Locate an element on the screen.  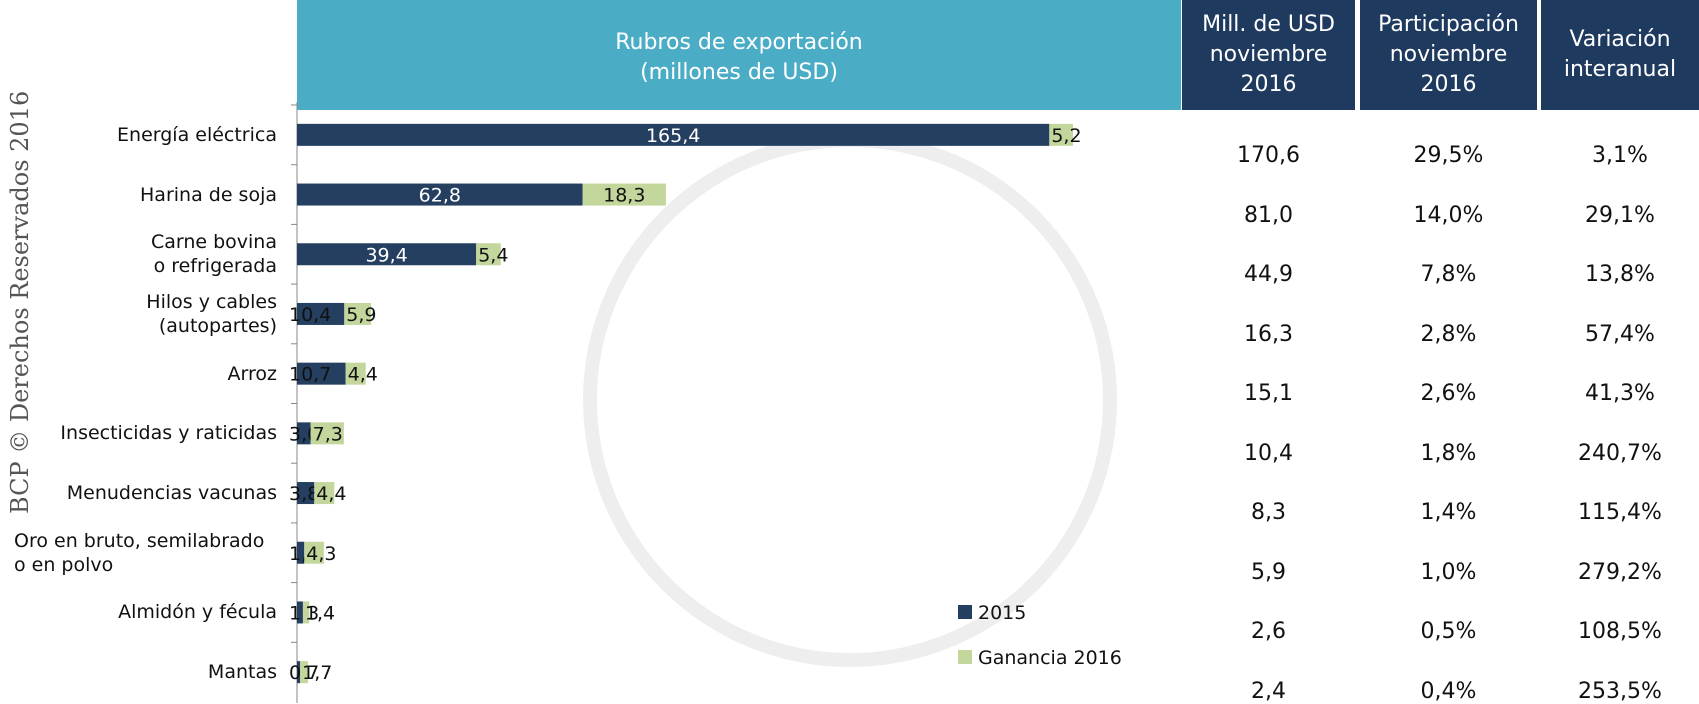
table-cell: 44,9 is located at coordinates (1268, 274).